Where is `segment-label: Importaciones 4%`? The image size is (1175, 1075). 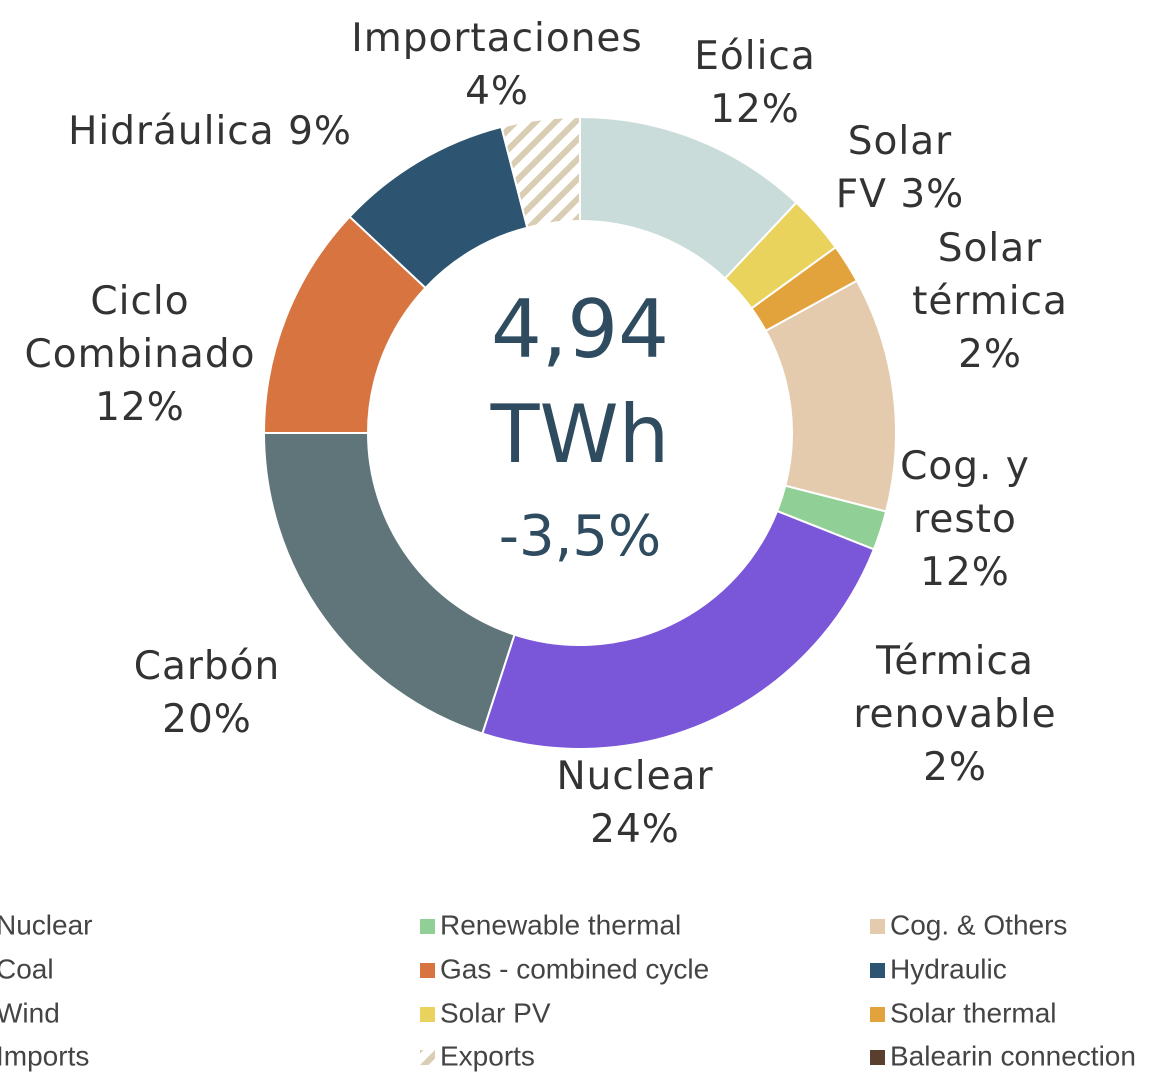
segment-label: Importaciones 4% is located at coordinates (497, 65).